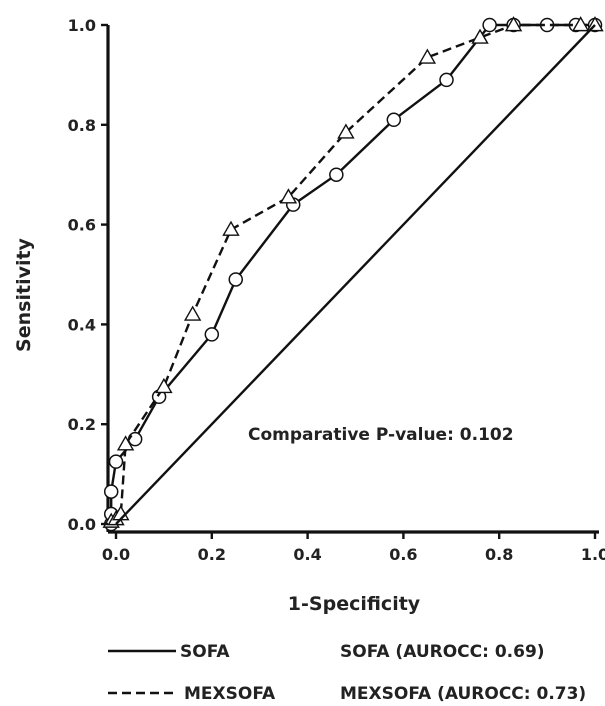  Describe the element at coordinates (442, 652) in the screenshot. I see `legend-sofa-value-label: SOFA (AUROCC: 0.69)` at that location.